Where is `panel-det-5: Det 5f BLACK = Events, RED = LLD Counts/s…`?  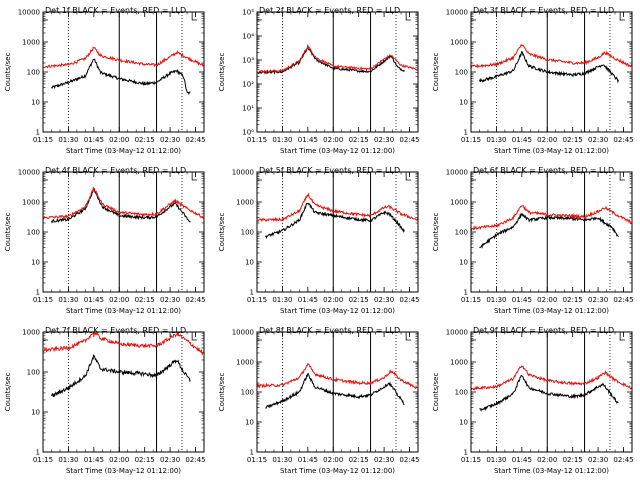 panel-det-5: Det 5f BLACK = Events, RED = LLD Counts/s… is located at coordinates (319, 240).